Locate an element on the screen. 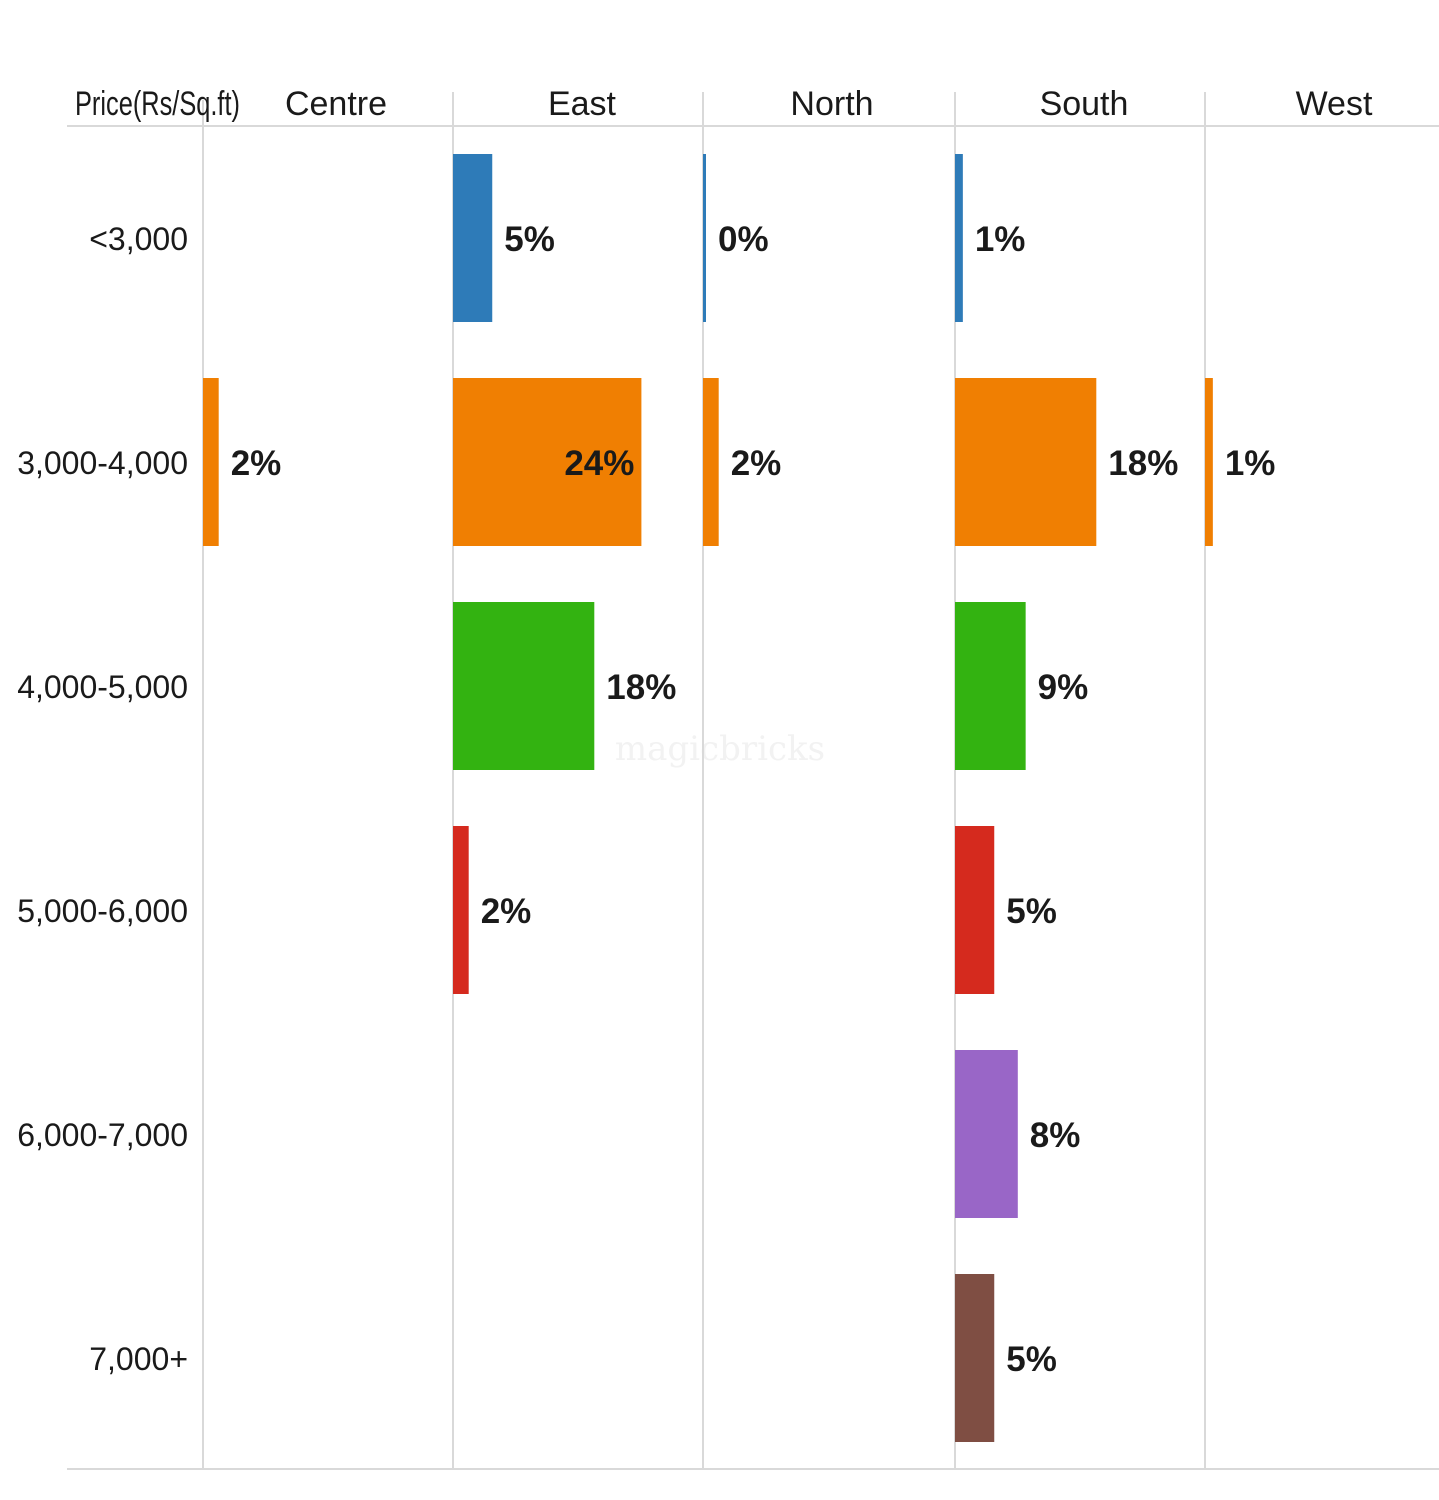 Image resolution: width=1439 pixels, height=1500 pixels. data-label: 0% is located at coordinates (743, 239).